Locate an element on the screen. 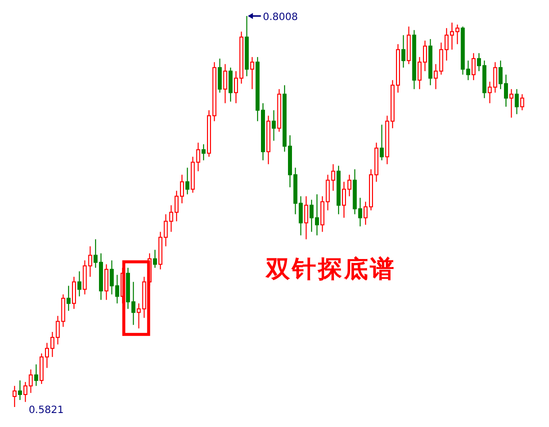  annotation: 0.8008 is located at coordinates (280, 17).